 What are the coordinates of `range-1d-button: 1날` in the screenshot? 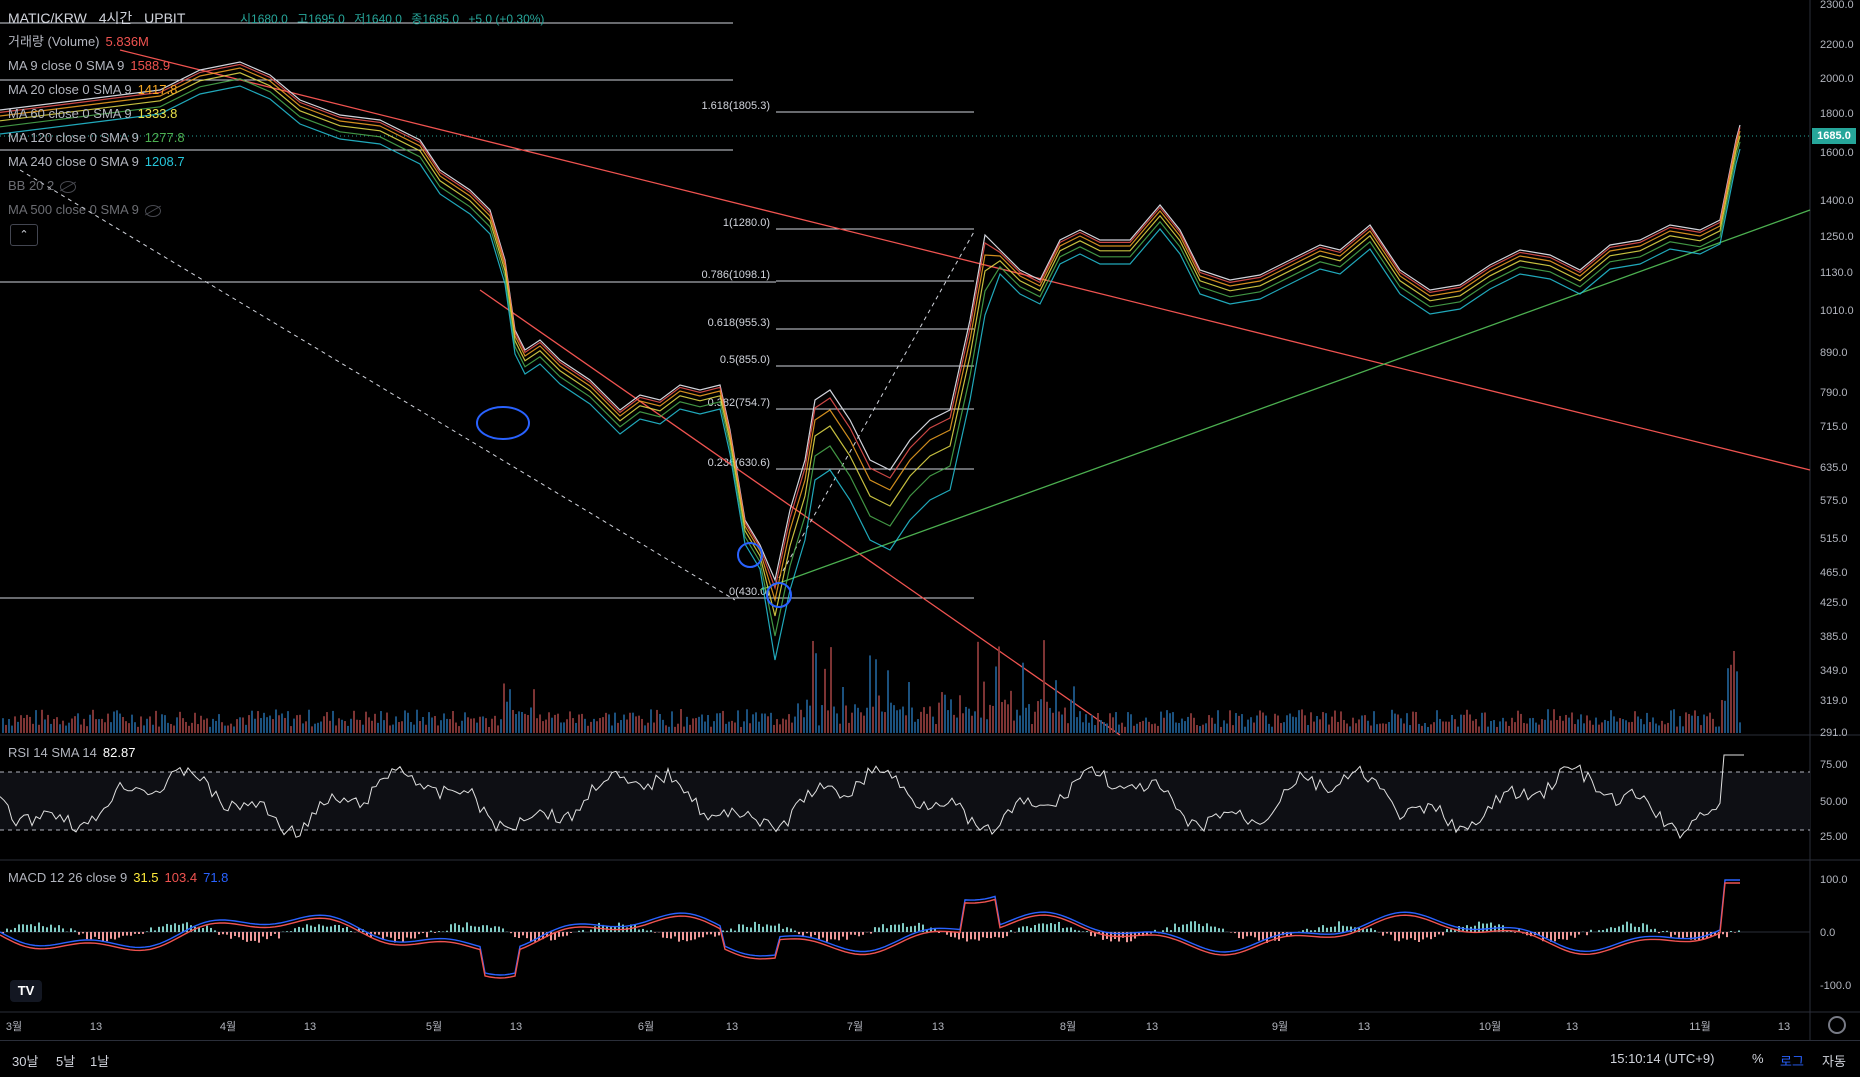 It's located at (99, 1060).